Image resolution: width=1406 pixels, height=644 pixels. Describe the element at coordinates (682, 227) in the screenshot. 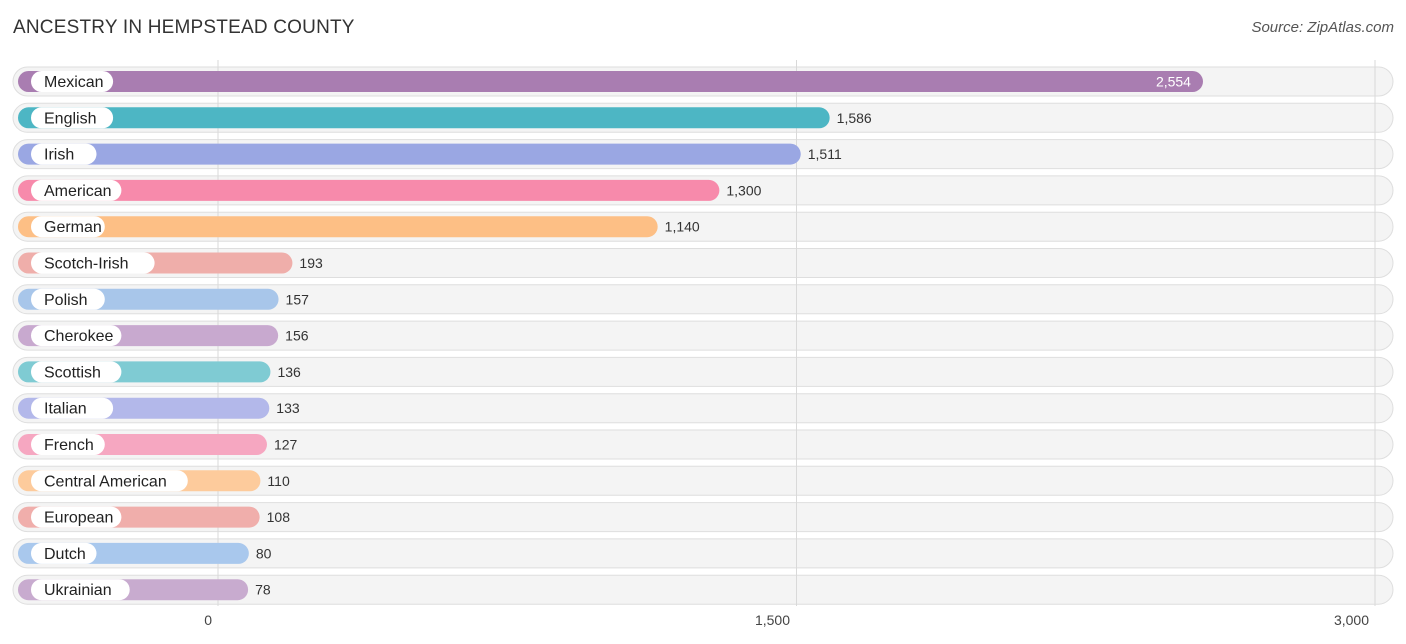

I see `value-label: 1,140` at that location.